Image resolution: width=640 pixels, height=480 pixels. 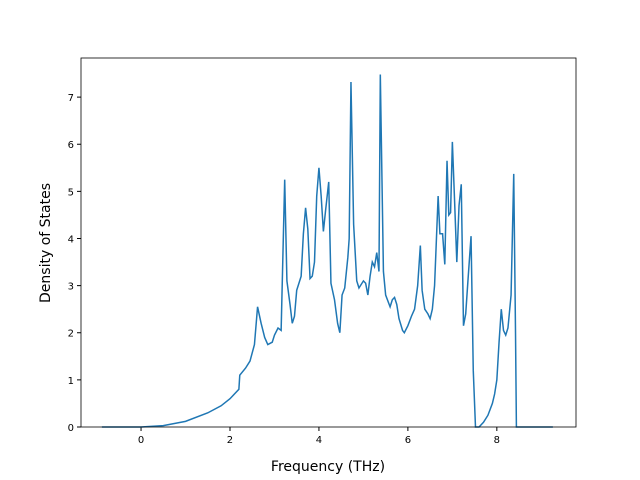 I want to click on x-tick-label: 4, so click(x=319, y=440).